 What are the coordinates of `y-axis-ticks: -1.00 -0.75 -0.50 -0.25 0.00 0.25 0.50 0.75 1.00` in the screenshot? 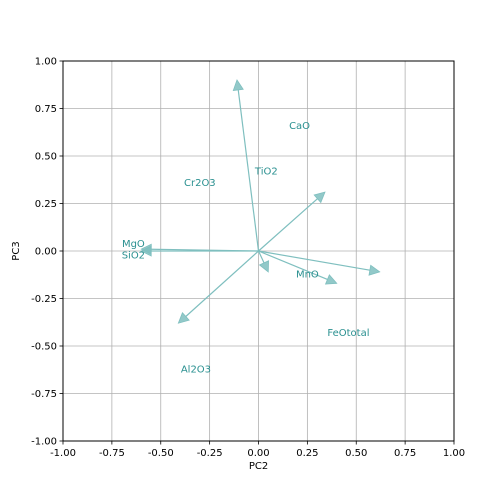 It's located at (47, 252).